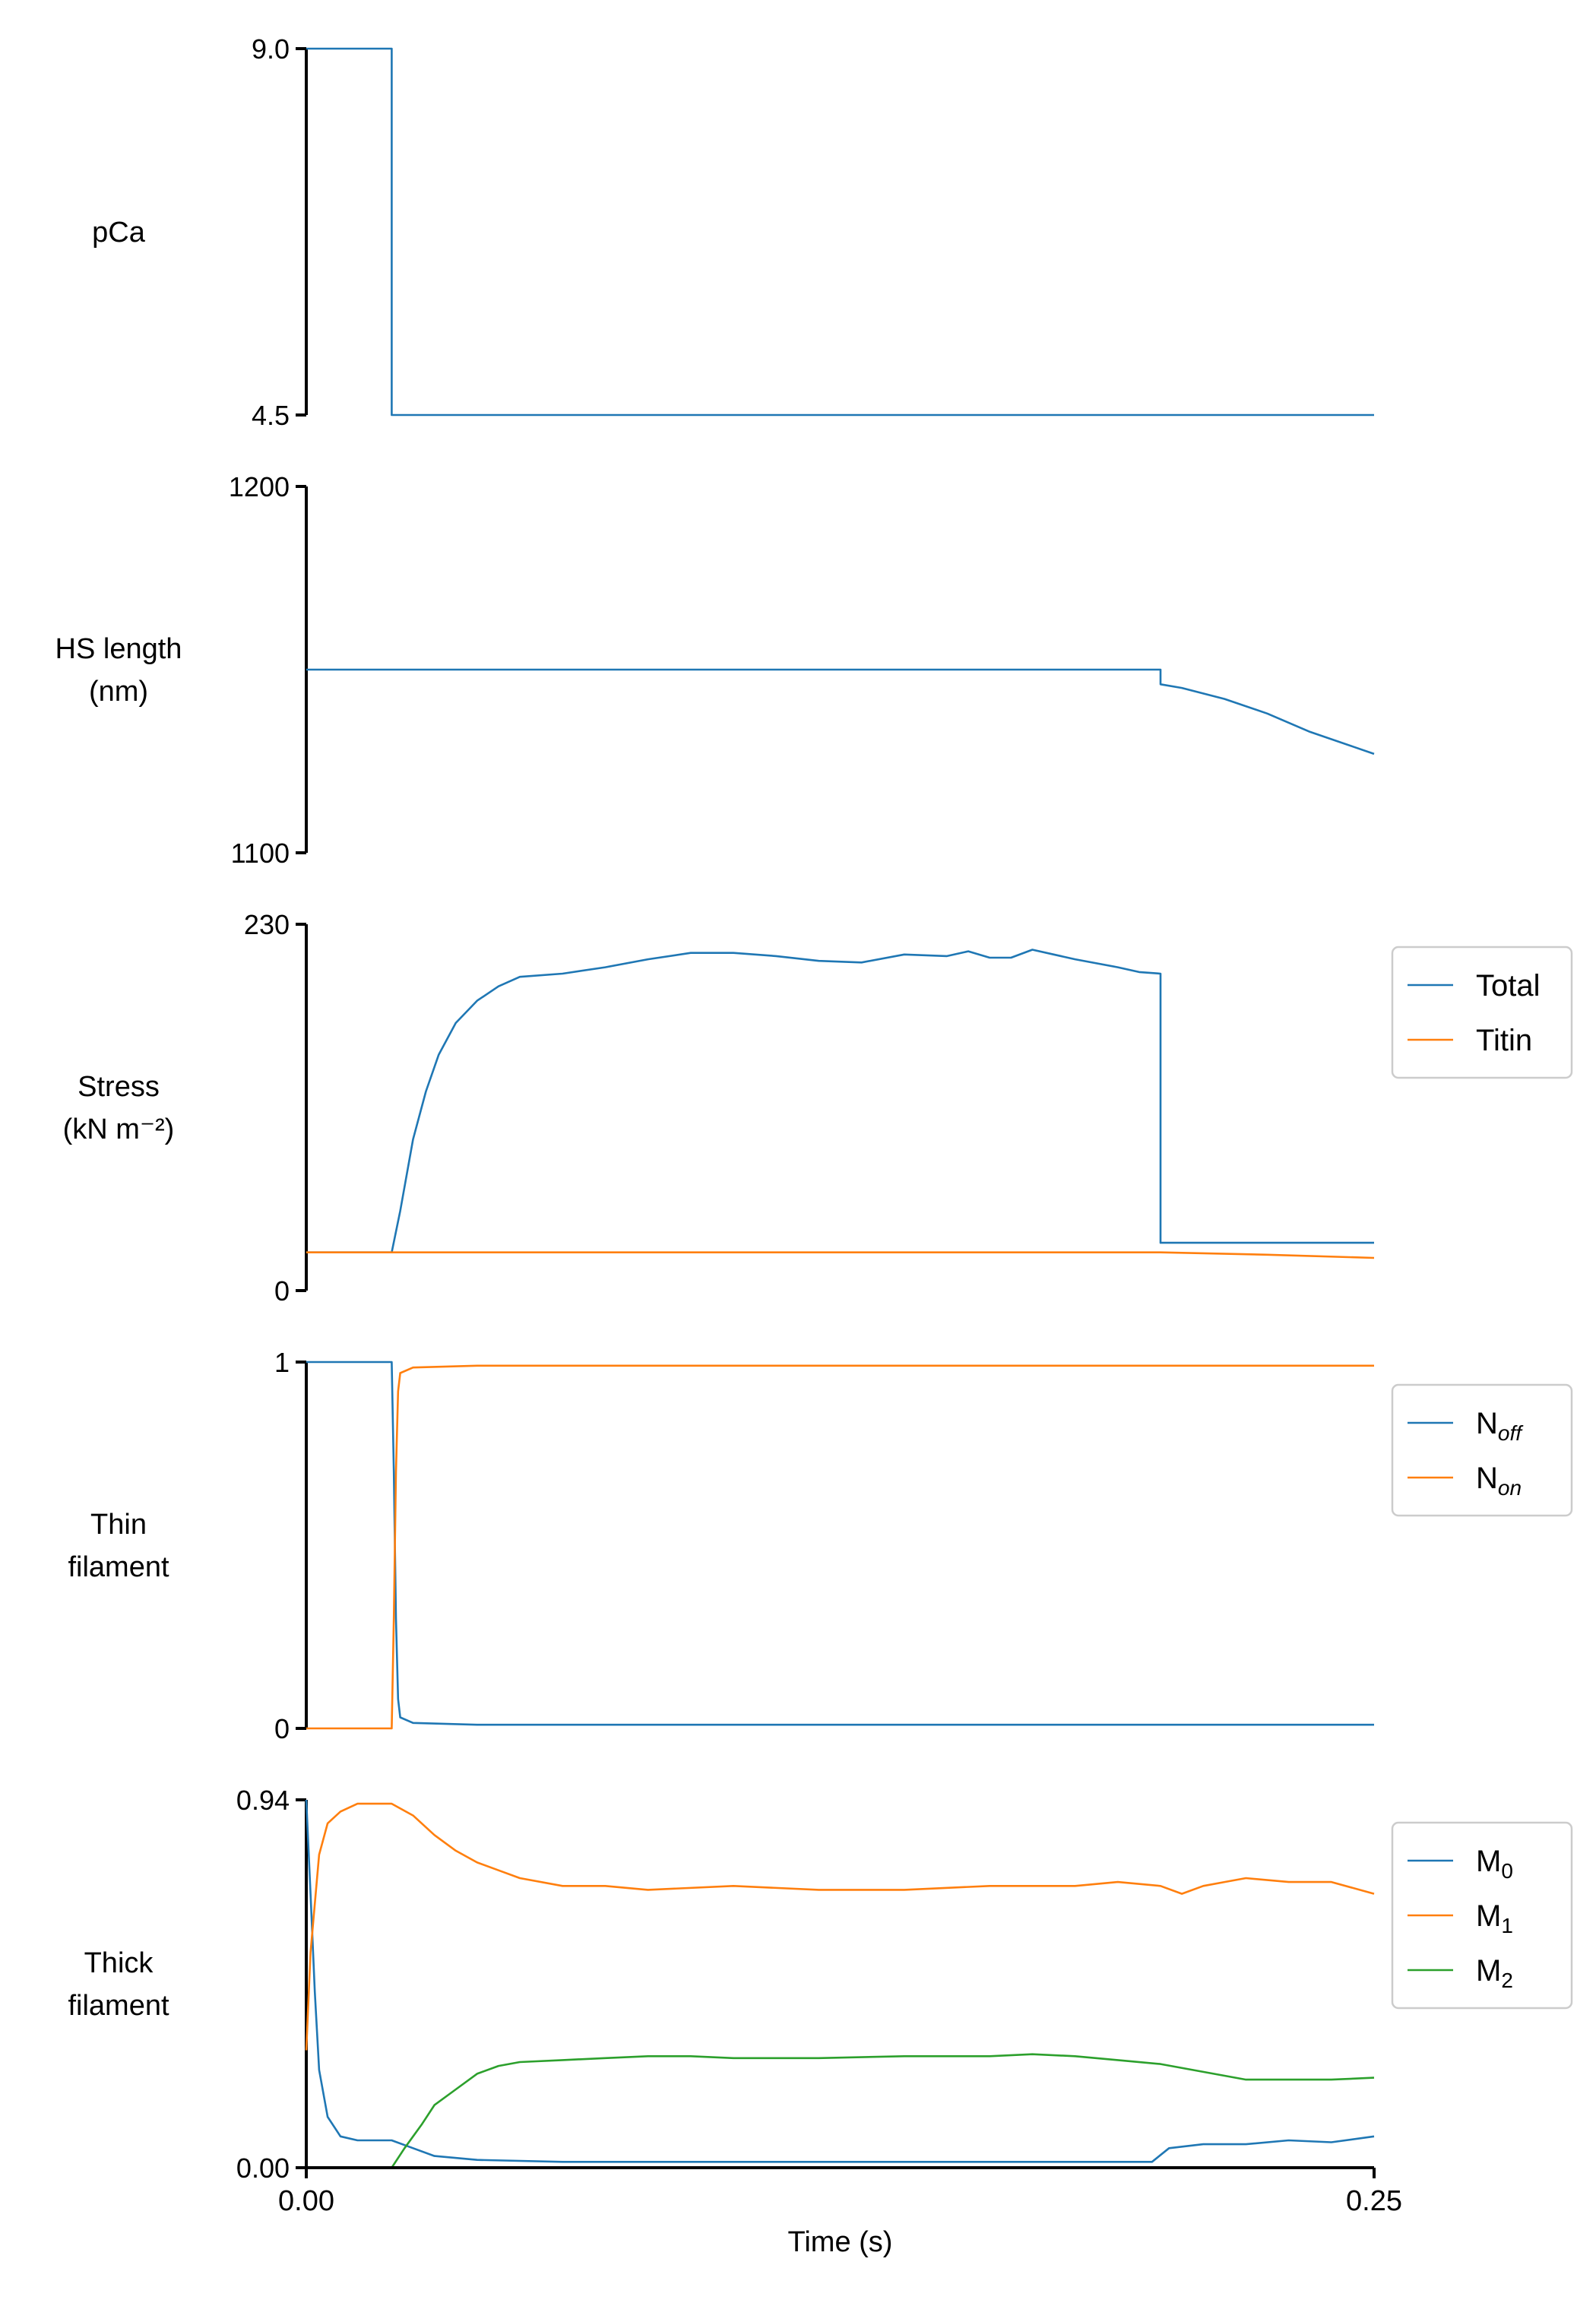  What do you see at coordinates (1507, 1981) in the screenshot?
I see `legend-entry-subscript: 2` at bounding box center [1507, 1981].